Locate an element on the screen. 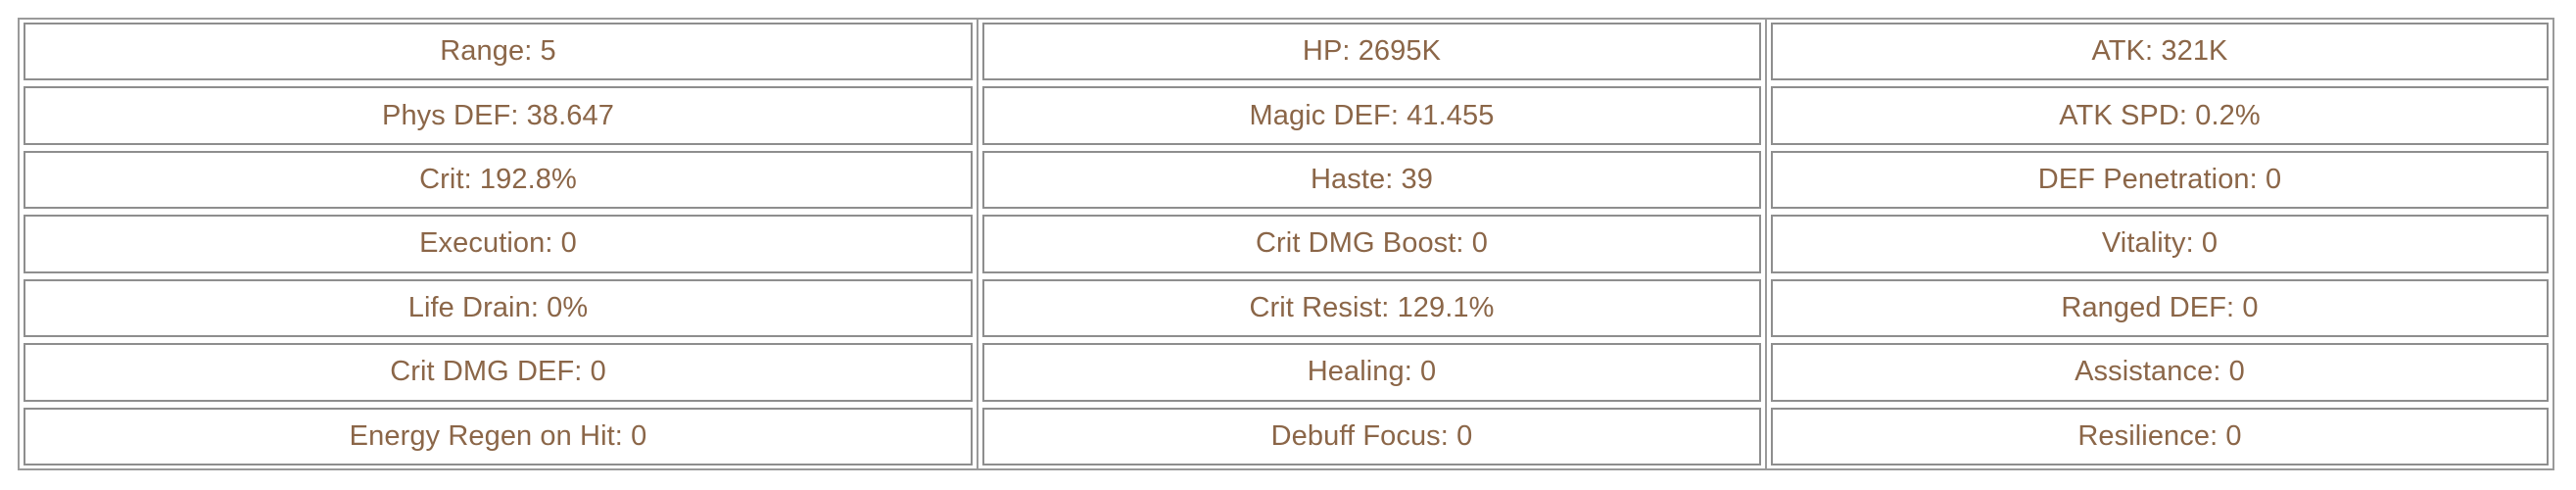 The height and width of the screenshot is (490, 2576). stat-label-crit: Crit: 192.8% is located at coordinates (498, 180).